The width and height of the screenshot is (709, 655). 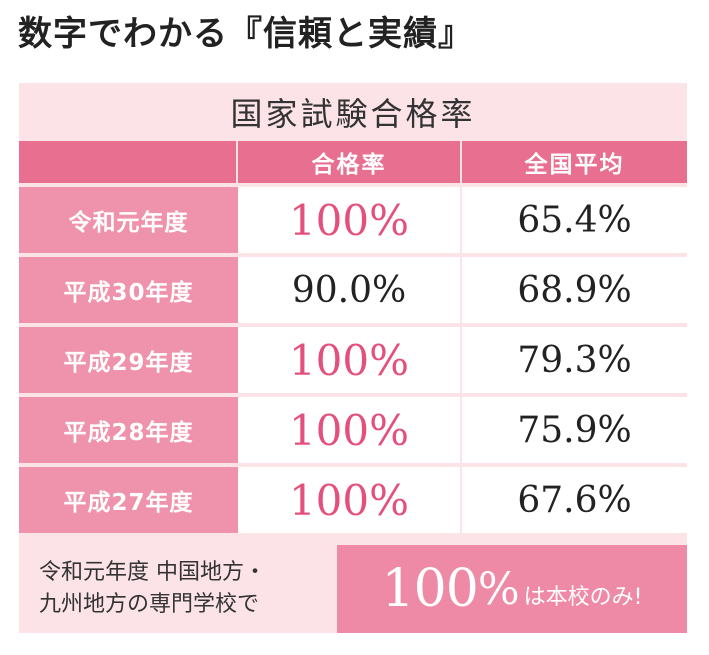 I want to click on pass-rate-value: 90.0%, so click(x=350, y=290).